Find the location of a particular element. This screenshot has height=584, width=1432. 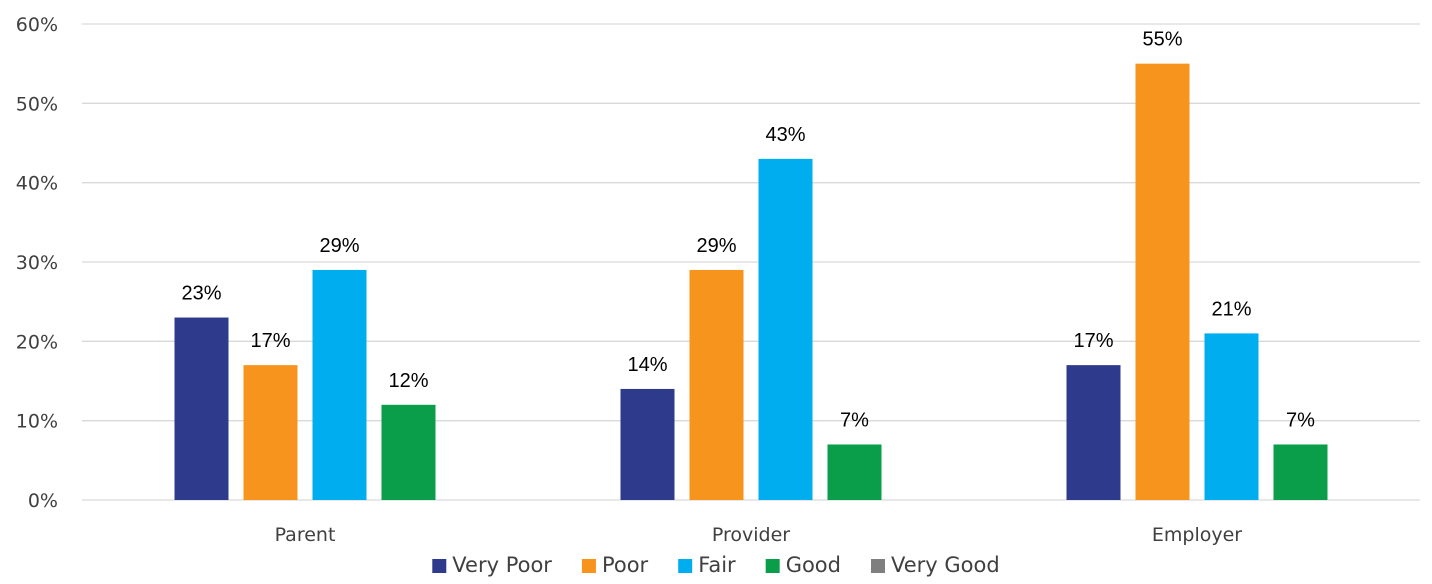

bar-good-employer is located at coordinates (1300, 472).